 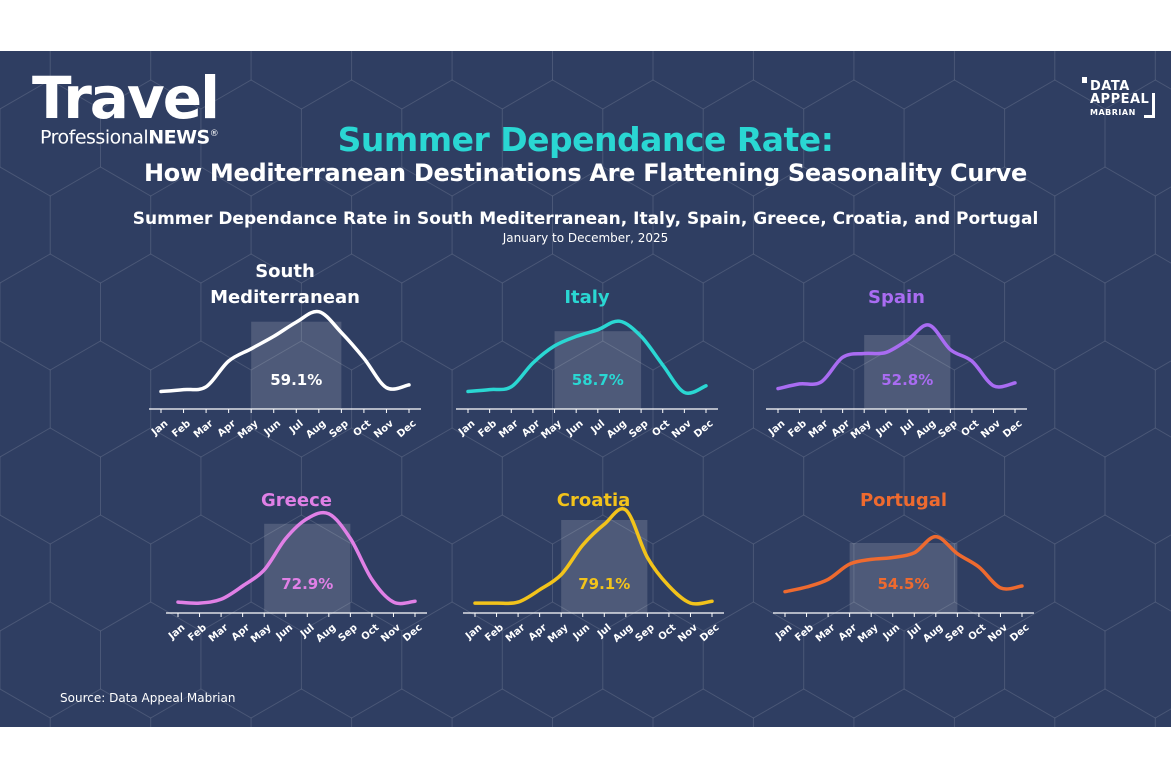 I want to click on x-tick-label: Jan, so click(x=473, y=632).